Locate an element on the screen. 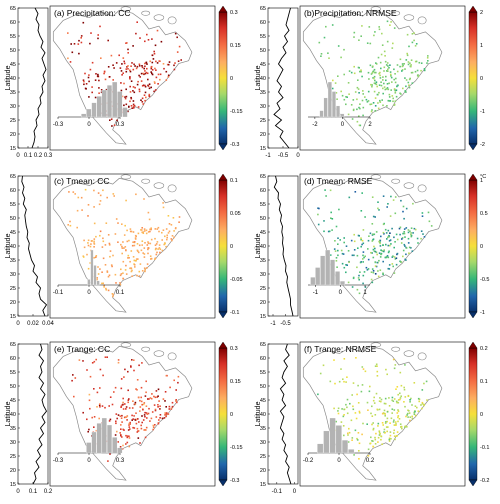  profile-frame is located at coordinates (33, 246).